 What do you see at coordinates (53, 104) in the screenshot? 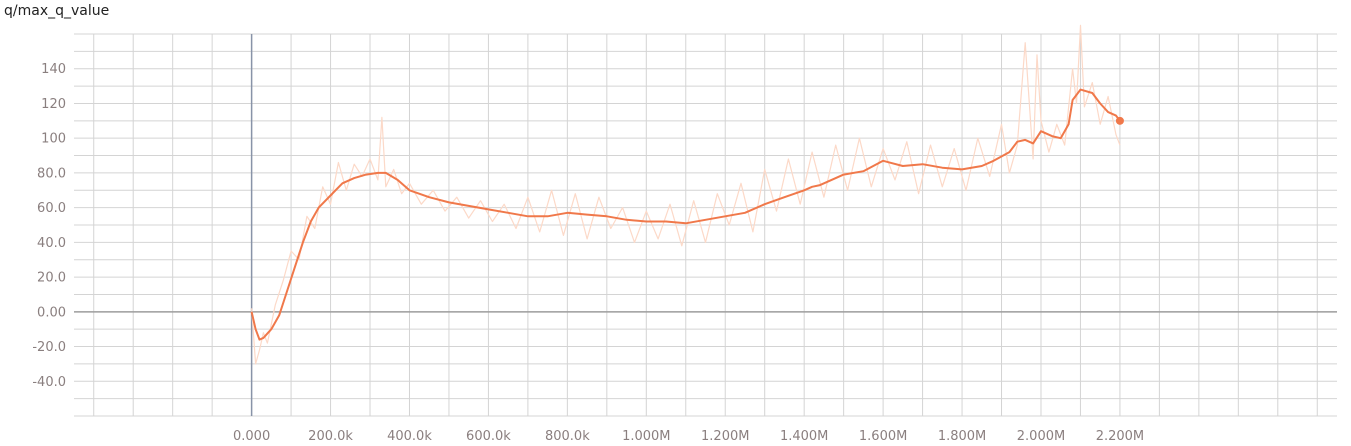
I see `y-tick-label: 120` at bounding box center [53, 104].